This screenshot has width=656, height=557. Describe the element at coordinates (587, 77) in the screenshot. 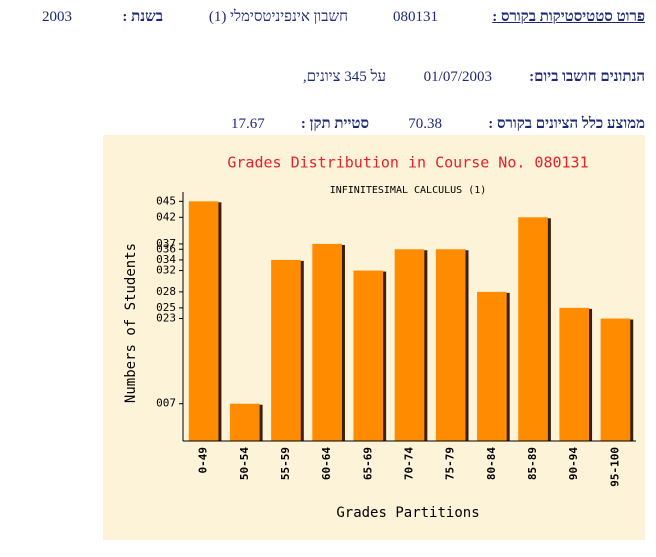

I see `computed-label: הנתונים חושבו ביום:` at that location.